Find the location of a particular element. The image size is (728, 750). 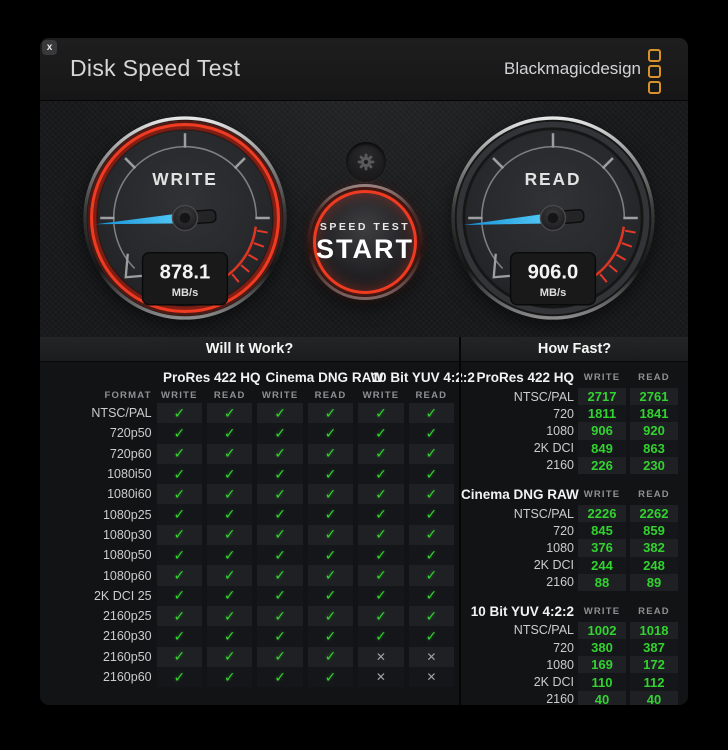

speed-row: NTSC/PAL 2226 2262 is located at coordinates (574, 513).